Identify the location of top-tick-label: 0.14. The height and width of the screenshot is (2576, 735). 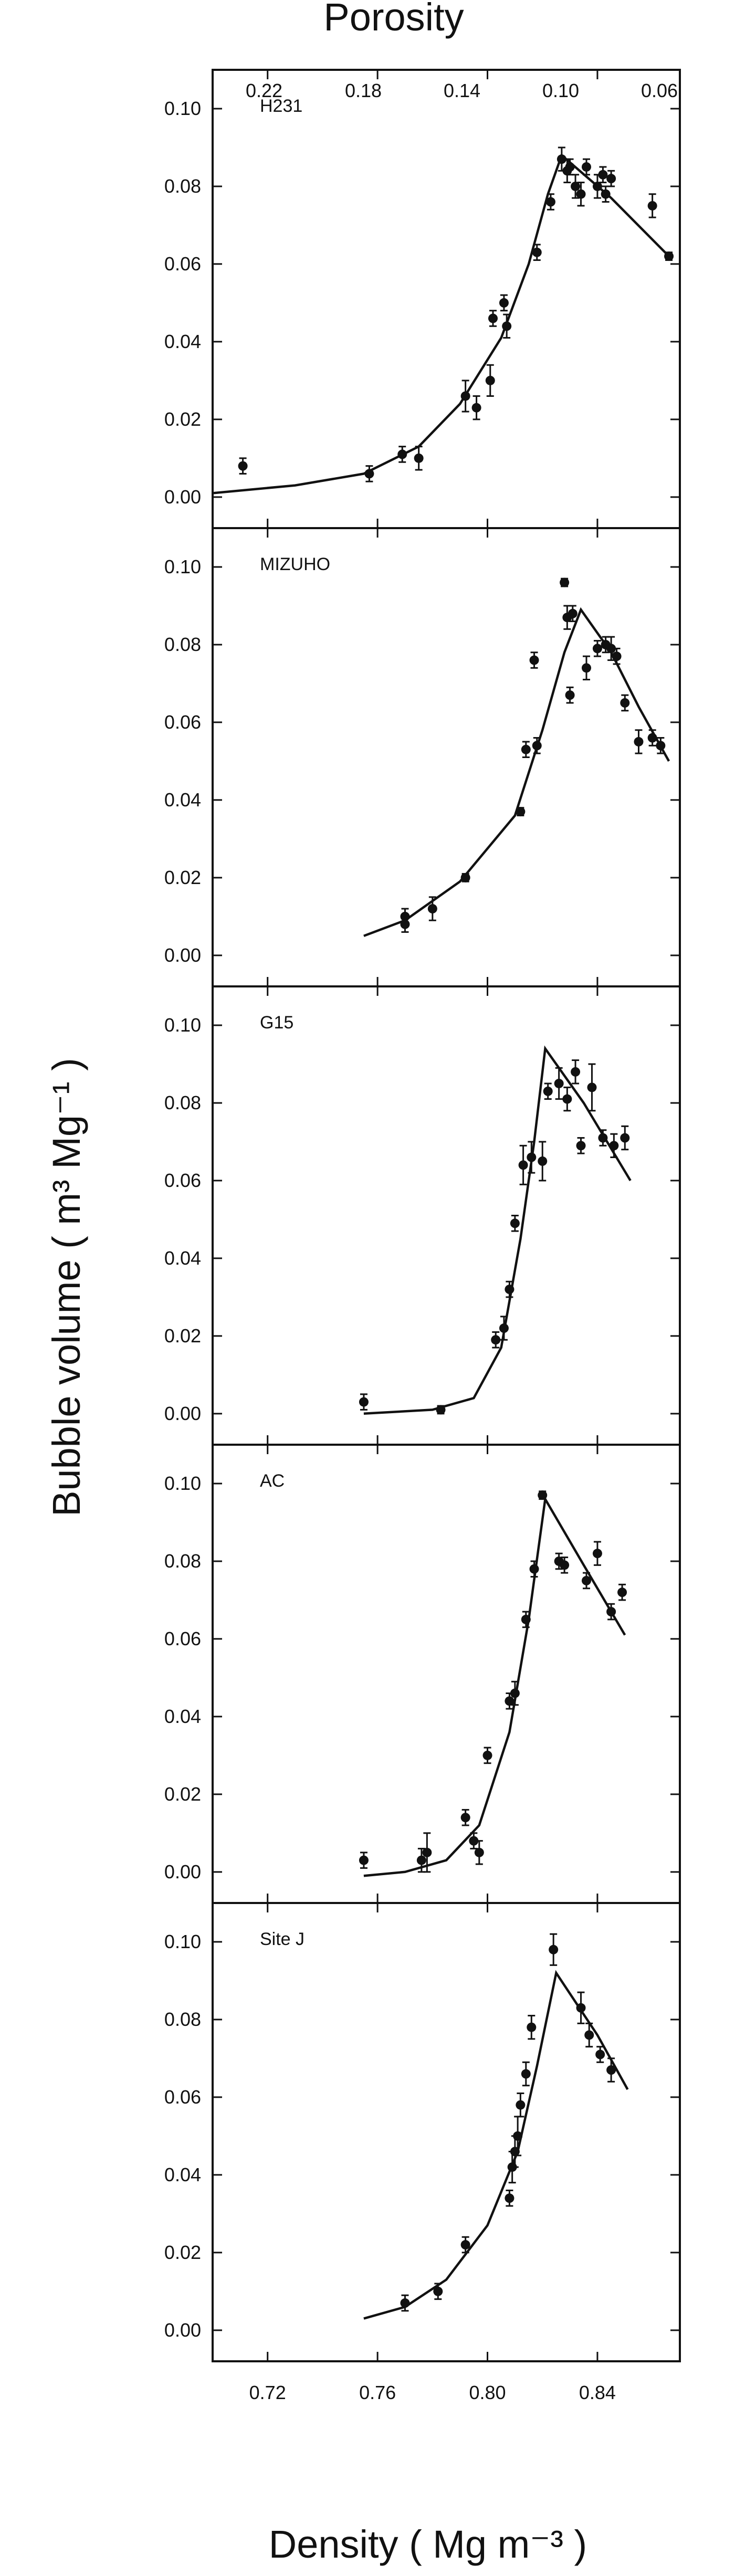
(462, 91).